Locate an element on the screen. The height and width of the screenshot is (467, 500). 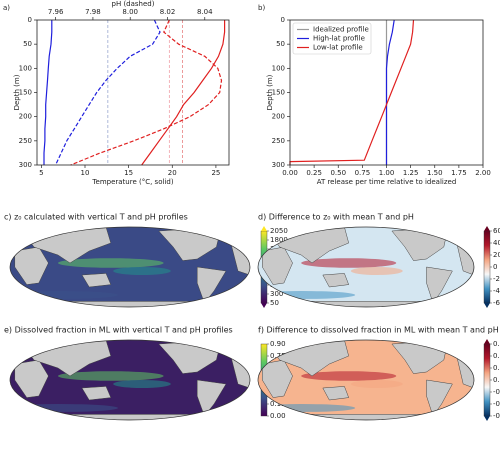
colorbar-tick-label: 0.06 is located at coordinates (496, 368).